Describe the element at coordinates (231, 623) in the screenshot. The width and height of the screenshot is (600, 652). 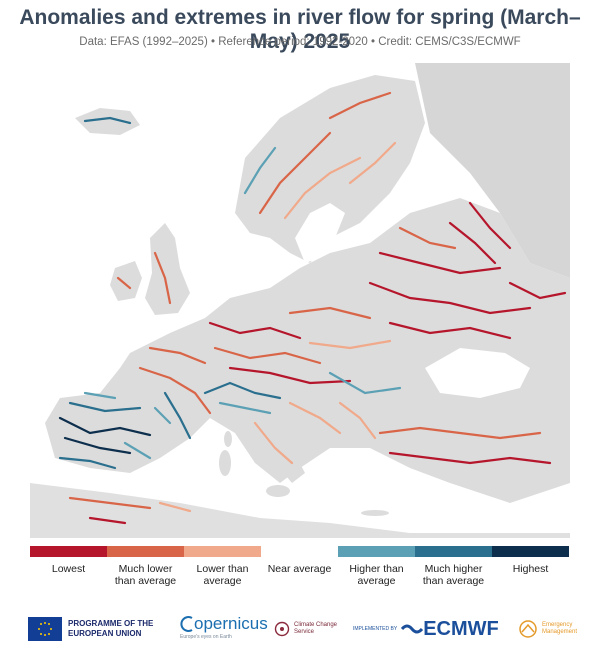
I see `copernicus-text: opernicus` at that location.